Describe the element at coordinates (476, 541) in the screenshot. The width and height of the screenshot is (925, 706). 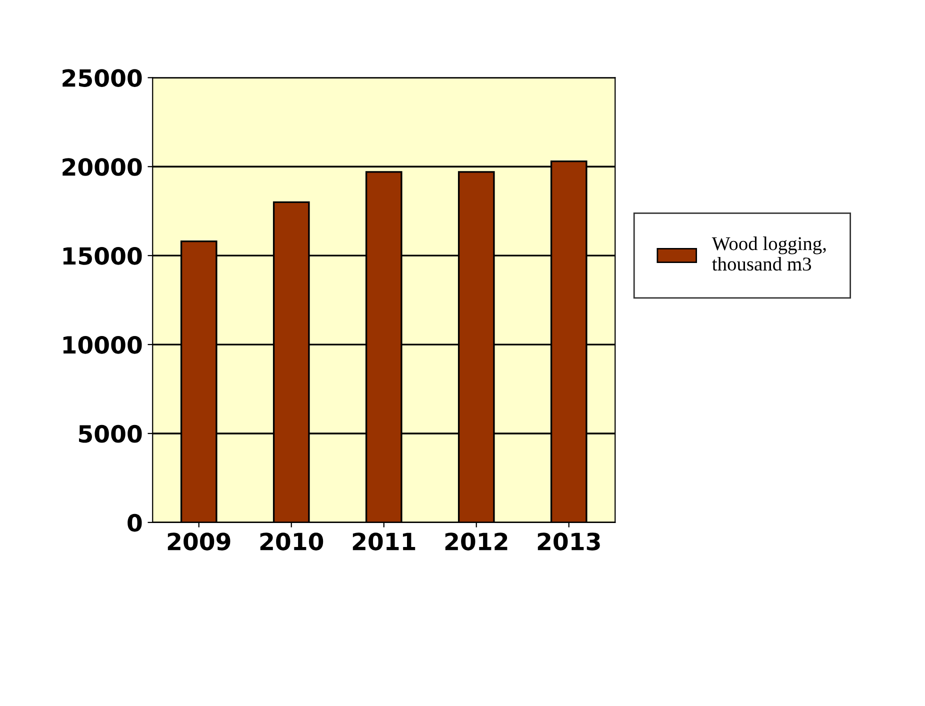
I see `x-tick-label: 2012` at that location.